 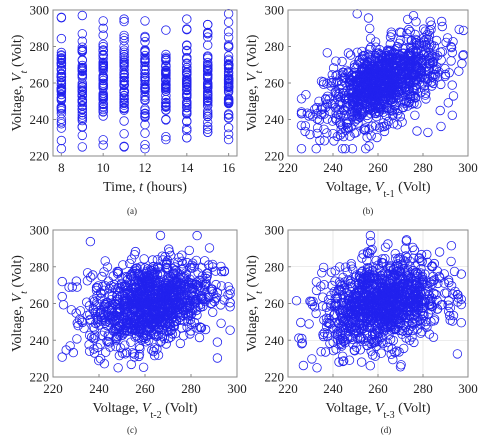 What do you see at coordinates (255, 82) in the screenshot?
I see `y-axis-label: Voltage, Vt (Volt)` at bounding box center [255, 82].